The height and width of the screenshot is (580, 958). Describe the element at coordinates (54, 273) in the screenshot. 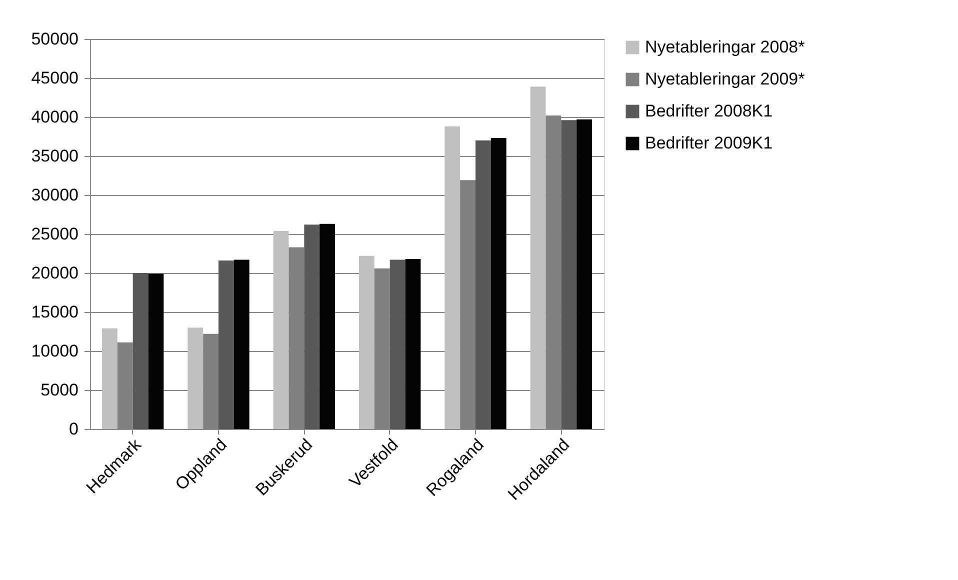

I see `y-tick-label: 20000` at that location.